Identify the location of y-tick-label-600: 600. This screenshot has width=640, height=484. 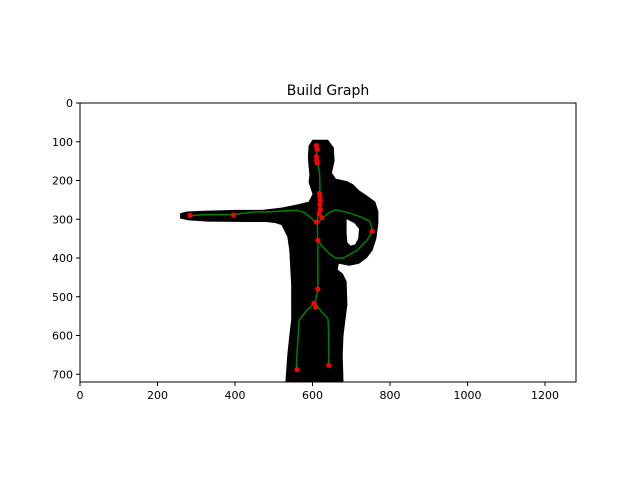
(62, 336).